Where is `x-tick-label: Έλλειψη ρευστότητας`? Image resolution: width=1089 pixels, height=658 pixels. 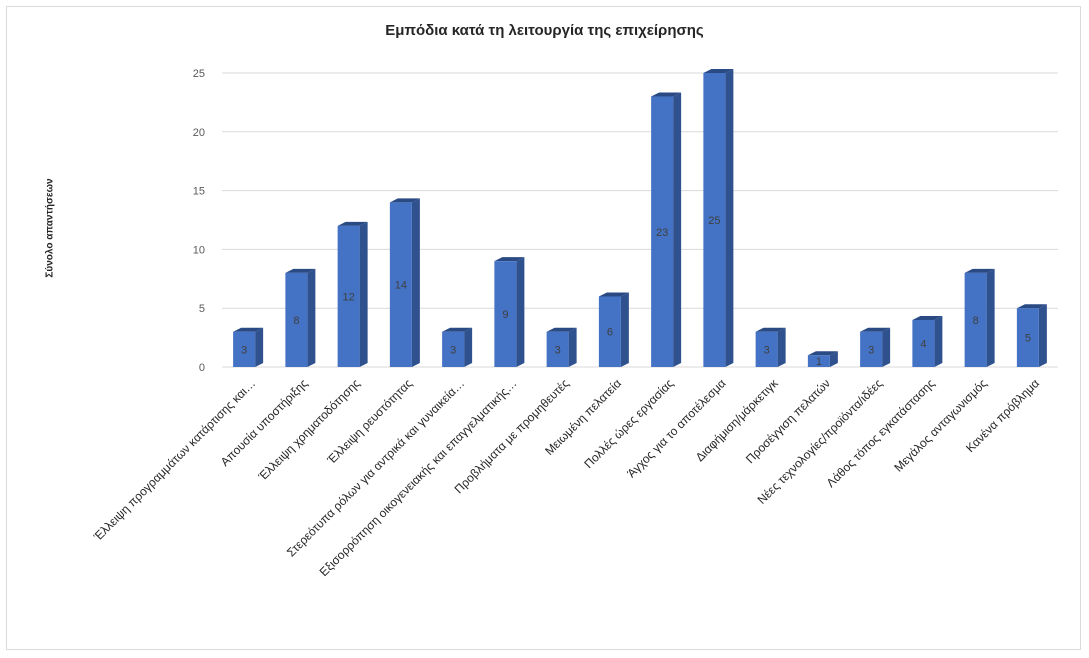 x-tick-label: Έλλειψη ρευστότητας is located at coordinates (369, 421).